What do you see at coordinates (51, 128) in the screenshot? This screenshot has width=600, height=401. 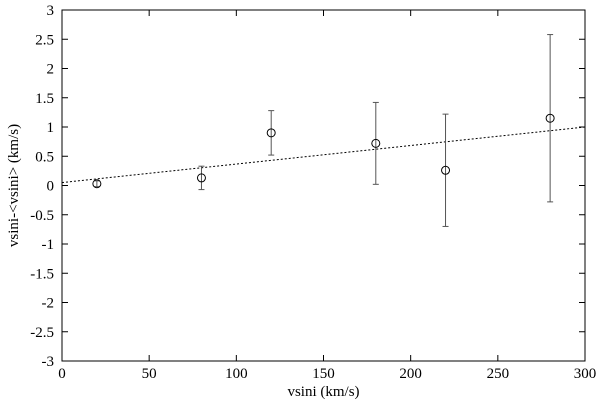 I see `y-tick-label: 1` at bounding box center [51, 128].